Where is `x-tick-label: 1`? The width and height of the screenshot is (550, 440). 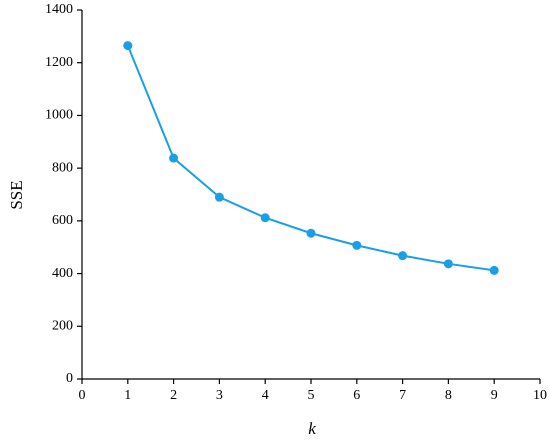 x-tick-label: 1 is located at coordinates (127, 395).